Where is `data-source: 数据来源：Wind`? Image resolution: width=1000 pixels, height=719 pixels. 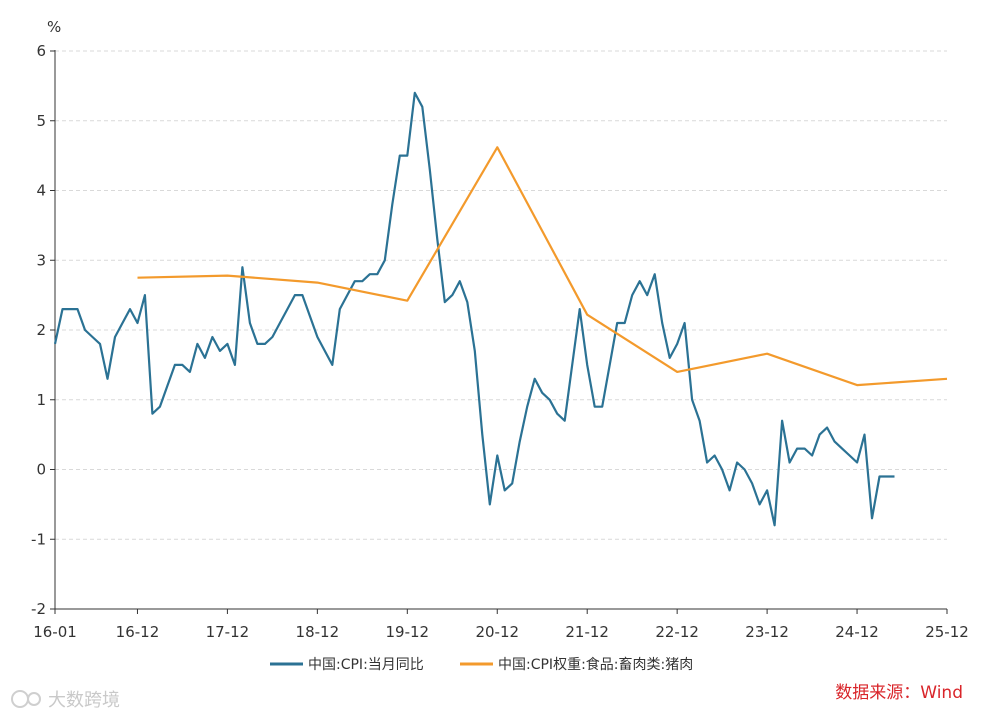
data-source: 数据来源：Wind is located at coordinates (899, 693).